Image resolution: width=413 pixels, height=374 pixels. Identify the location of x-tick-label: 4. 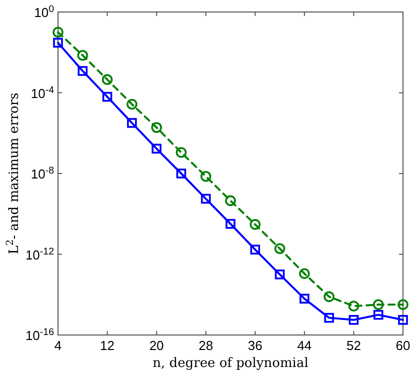
(58, 345).